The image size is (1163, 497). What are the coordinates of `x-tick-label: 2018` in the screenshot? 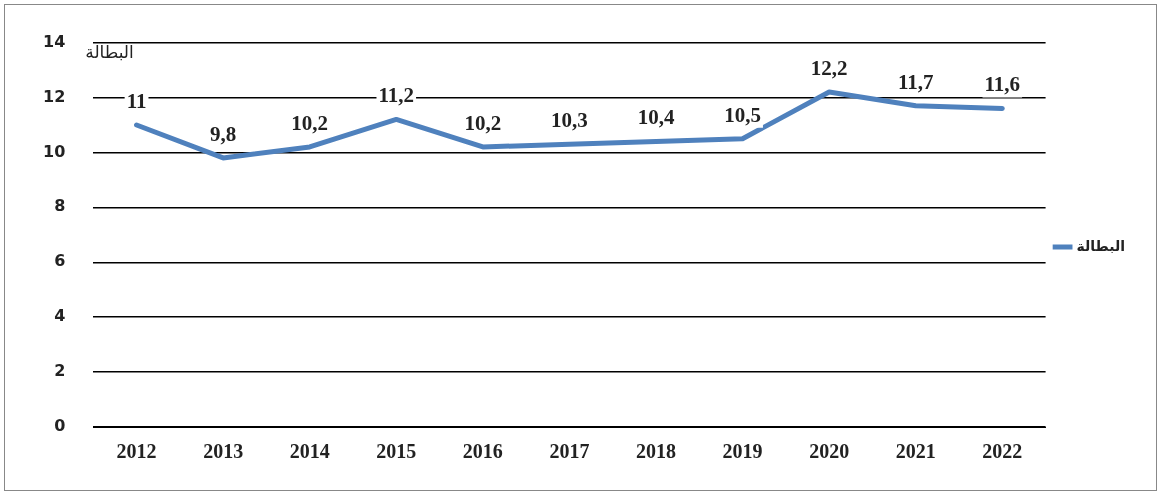 It's located at (656, 451).